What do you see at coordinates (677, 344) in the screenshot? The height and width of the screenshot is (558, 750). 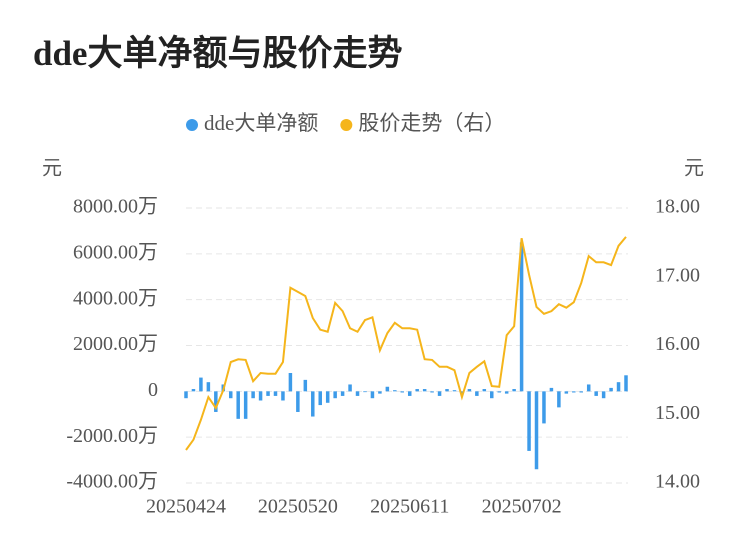 I see `y2-tick-label: 16.00` at bounding box center [677, 344].